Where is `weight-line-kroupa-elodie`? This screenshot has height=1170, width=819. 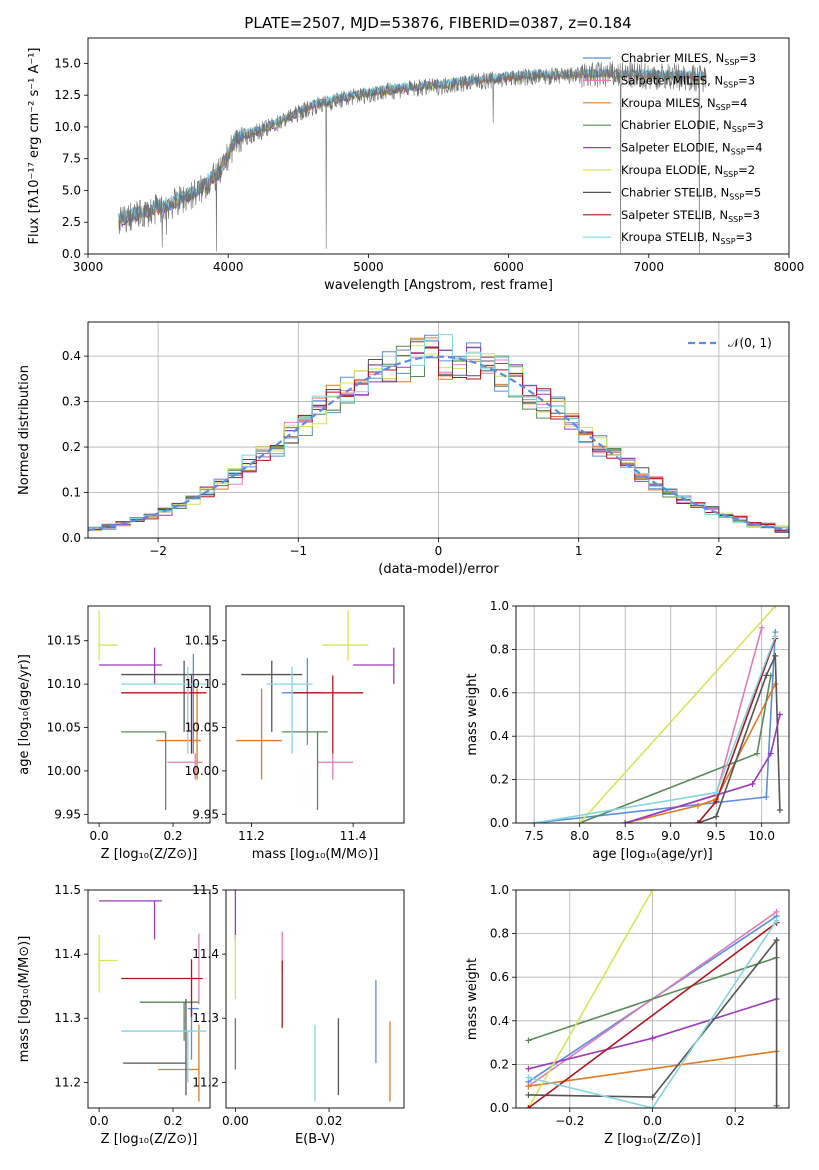
weight-line-kroupa-elodie is located at coordinates (677, 714).